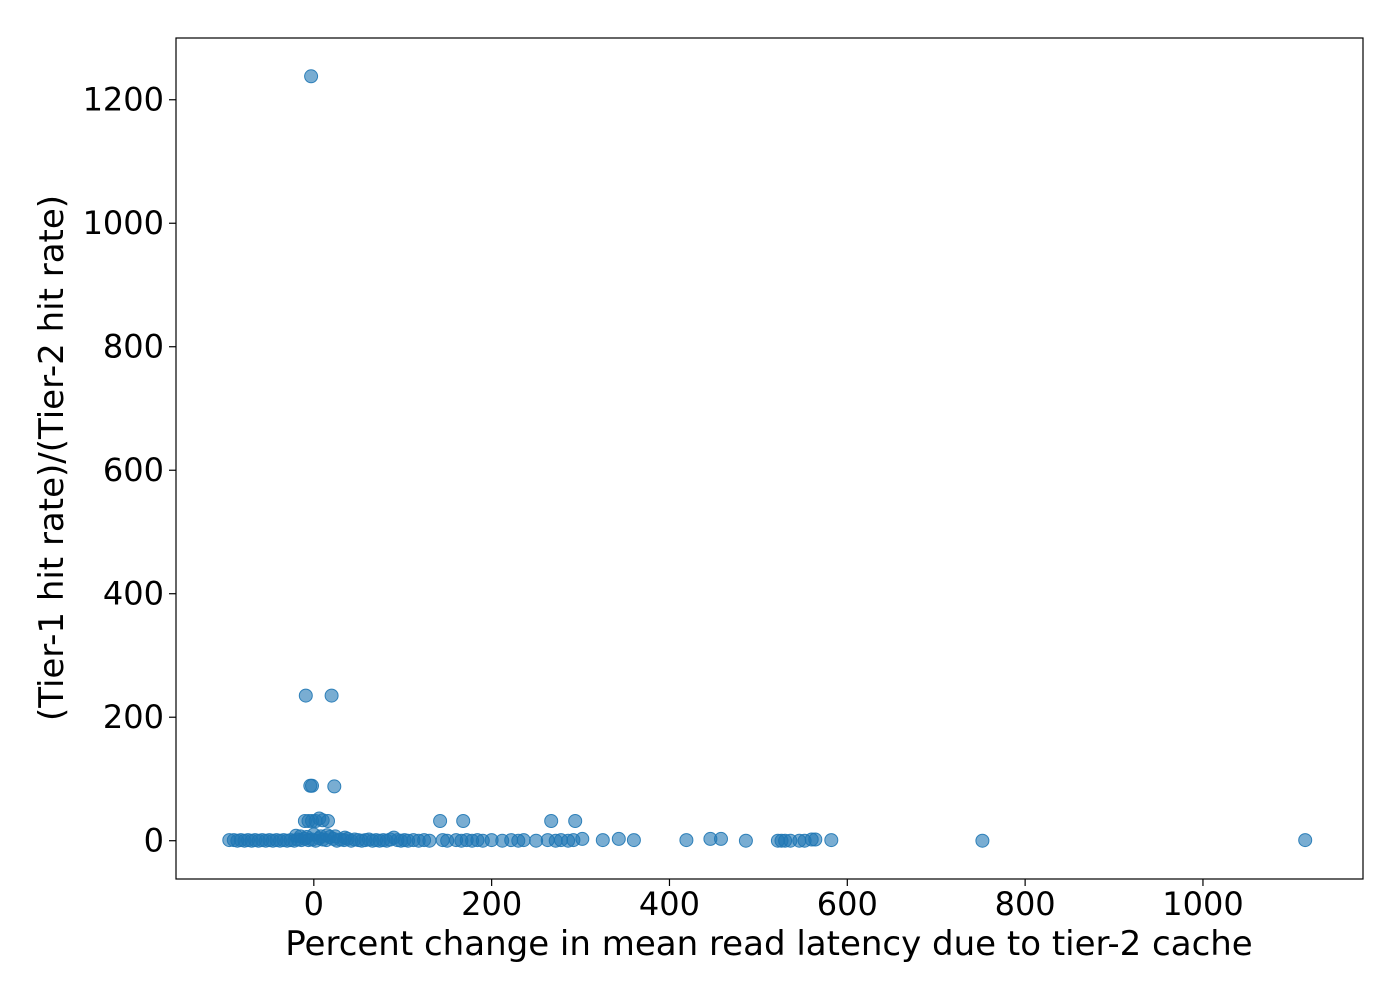 The image size is (1400, 1000). I want to click on x-tick-label: 800, so click(1025, 904).